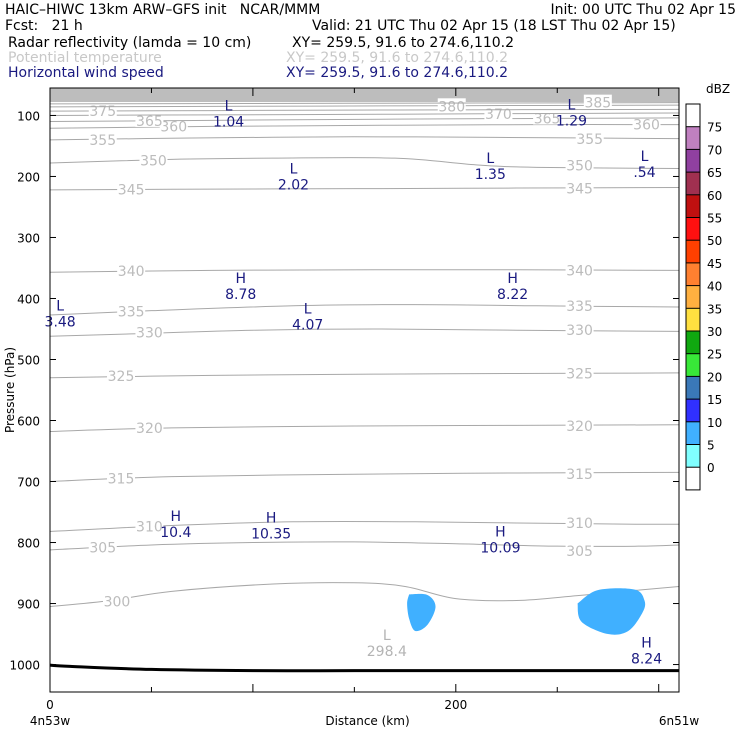  What do you see at coordinates (28, 483) in the screenshot?
I see `y-tick-label: 700` at bounding box center [28, 483].